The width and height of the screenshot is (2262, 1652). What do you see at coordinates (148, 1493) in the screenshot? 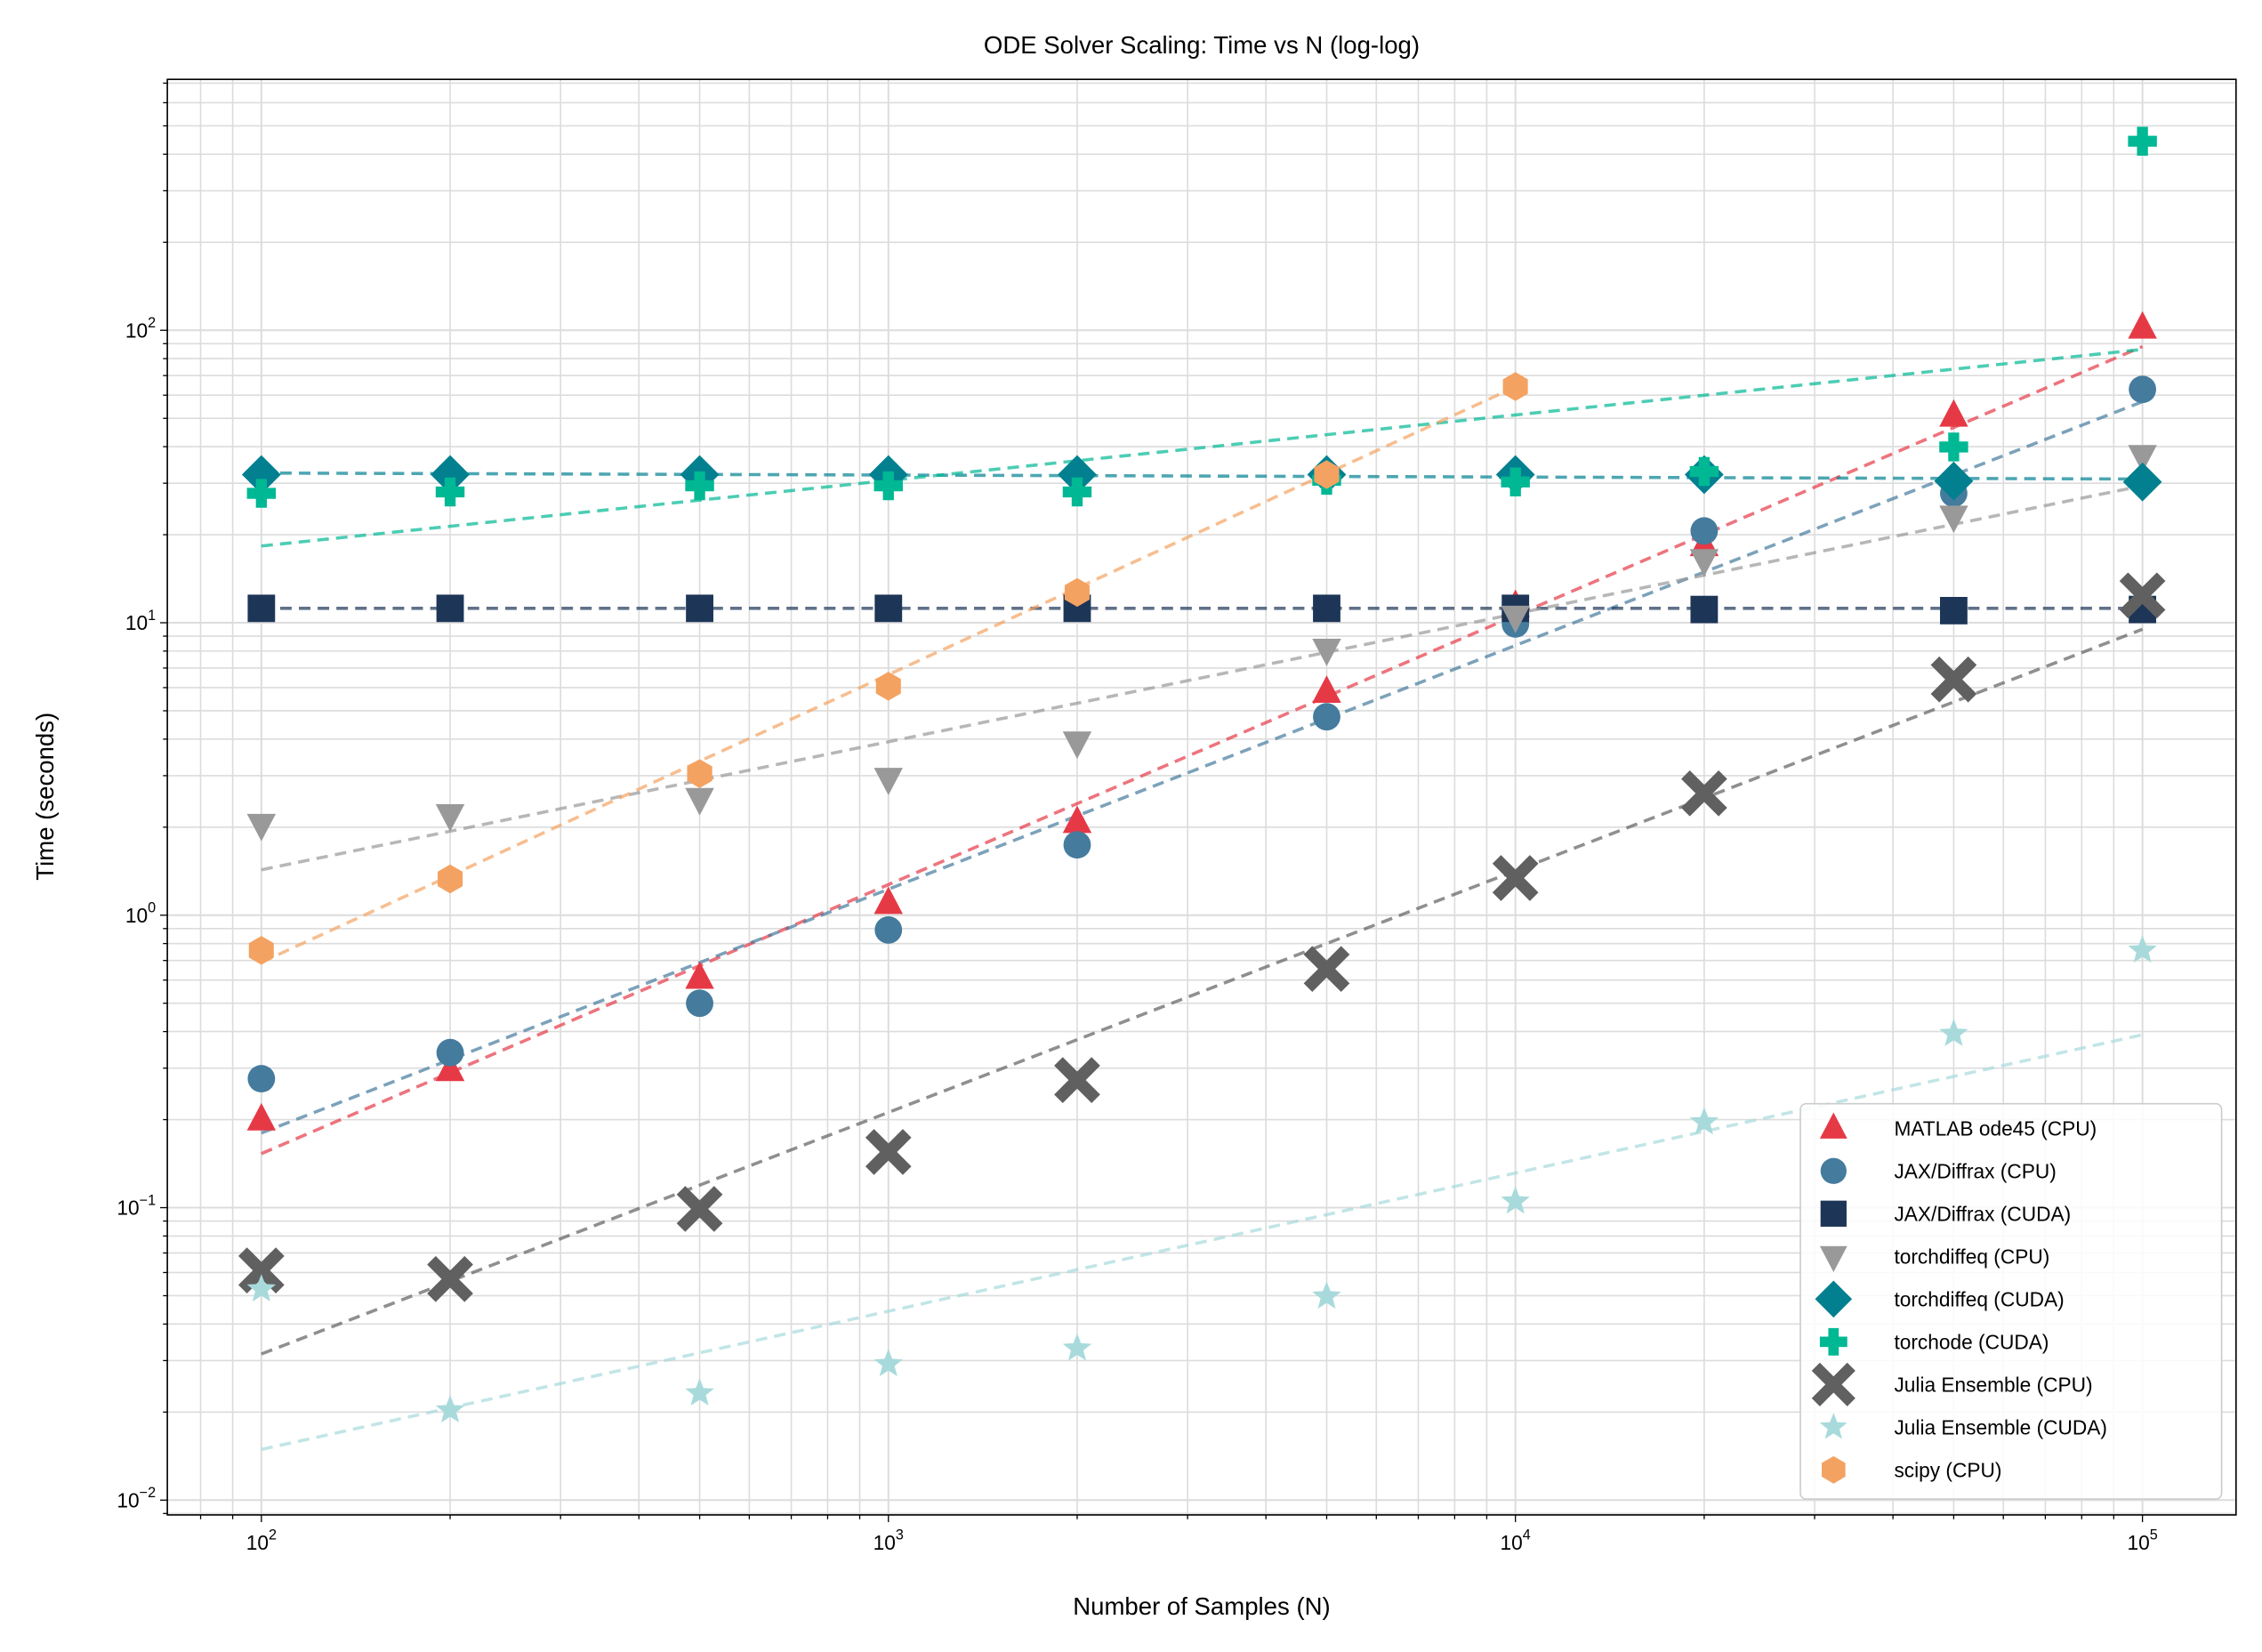
I see `tick-exponent: −2` at bounding box center [148, 1493].